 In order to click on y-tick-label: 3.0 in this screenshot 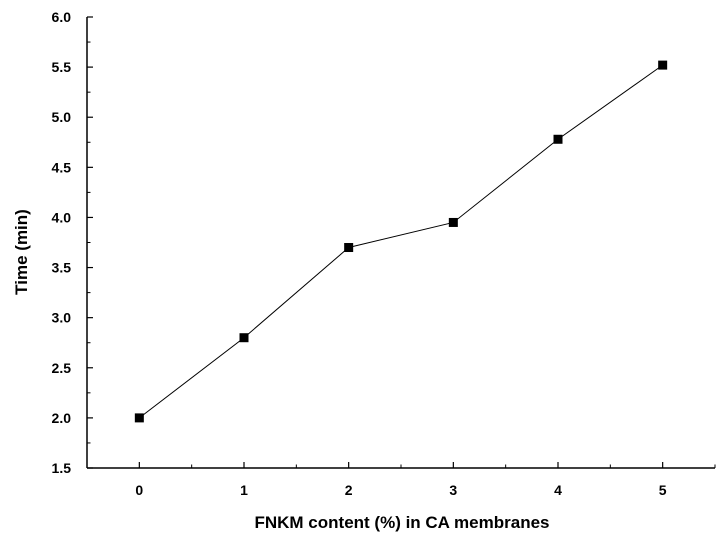, I will do `click(62, 318)`.